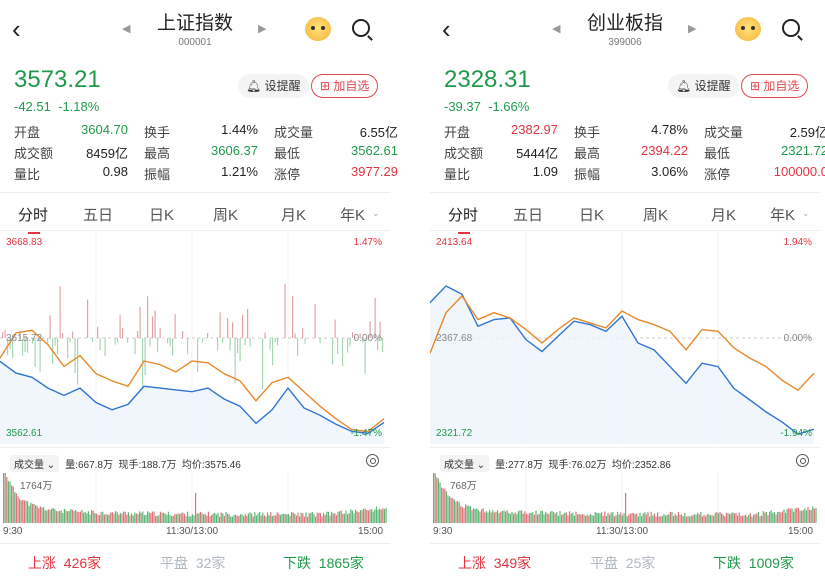 The height and width of the screenshot is (582, 825). Describe the element at coordinates (287, 153) in the screenshot. I see `stat-label: 最低` at that location.